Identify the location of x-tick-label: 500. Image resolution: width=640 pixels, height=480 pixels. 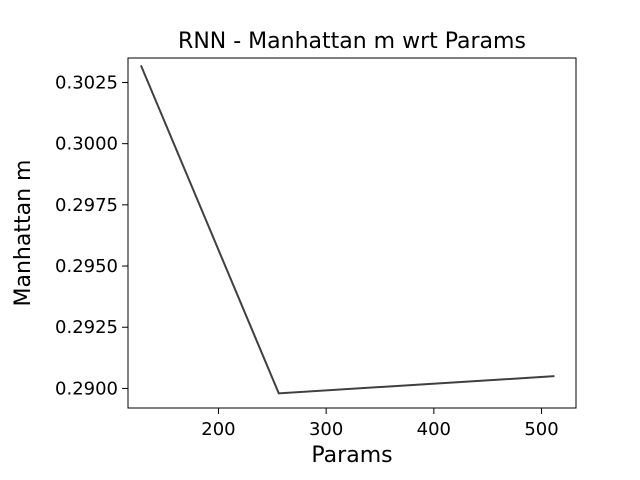
(541, 429).